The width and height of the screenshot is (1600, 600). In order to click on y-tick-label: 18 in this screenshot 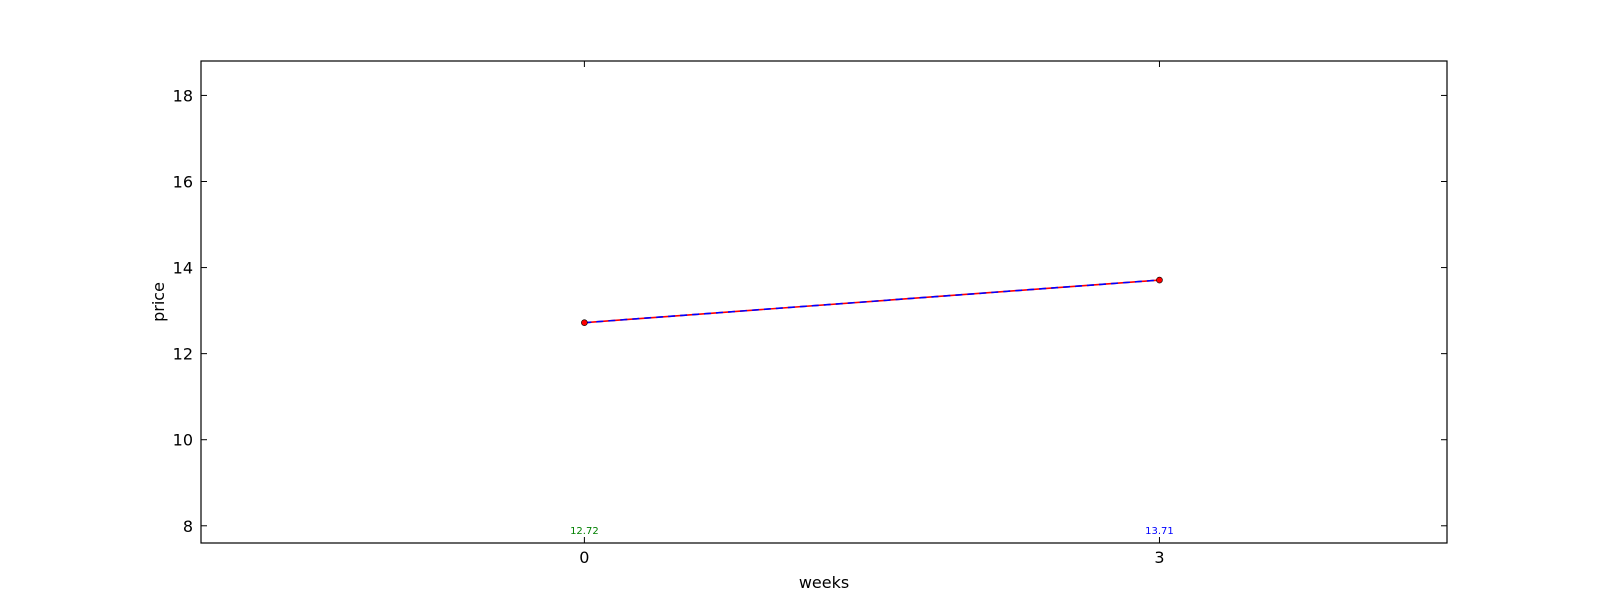, I will do `click(183, 95)`.